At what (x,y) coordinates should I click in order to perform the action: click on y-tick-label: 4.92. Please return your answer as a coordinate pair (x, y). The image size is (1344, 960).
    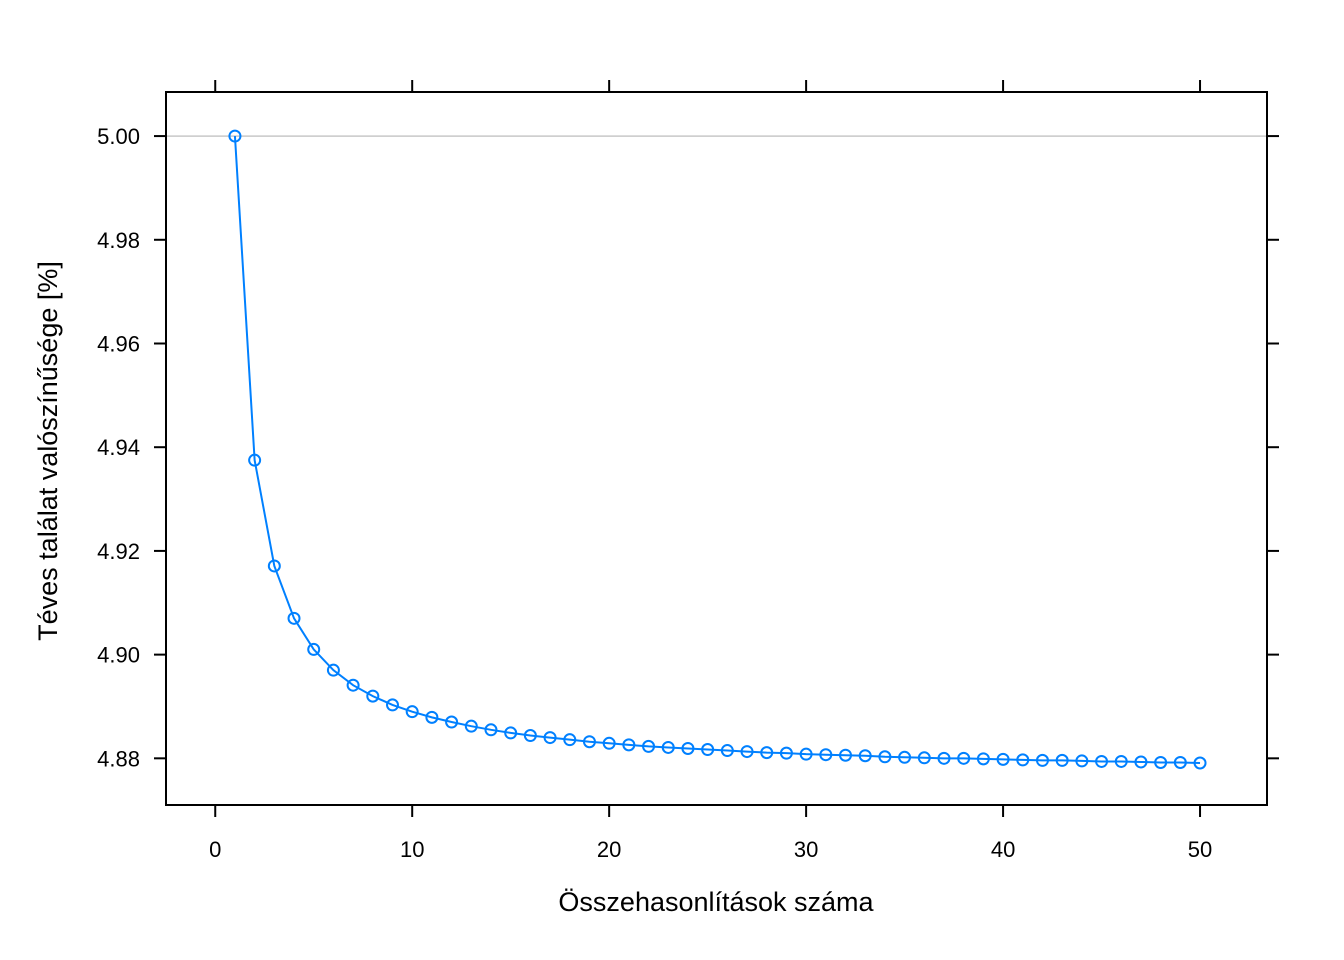
    Looking at the image, I should click on (118, 551).